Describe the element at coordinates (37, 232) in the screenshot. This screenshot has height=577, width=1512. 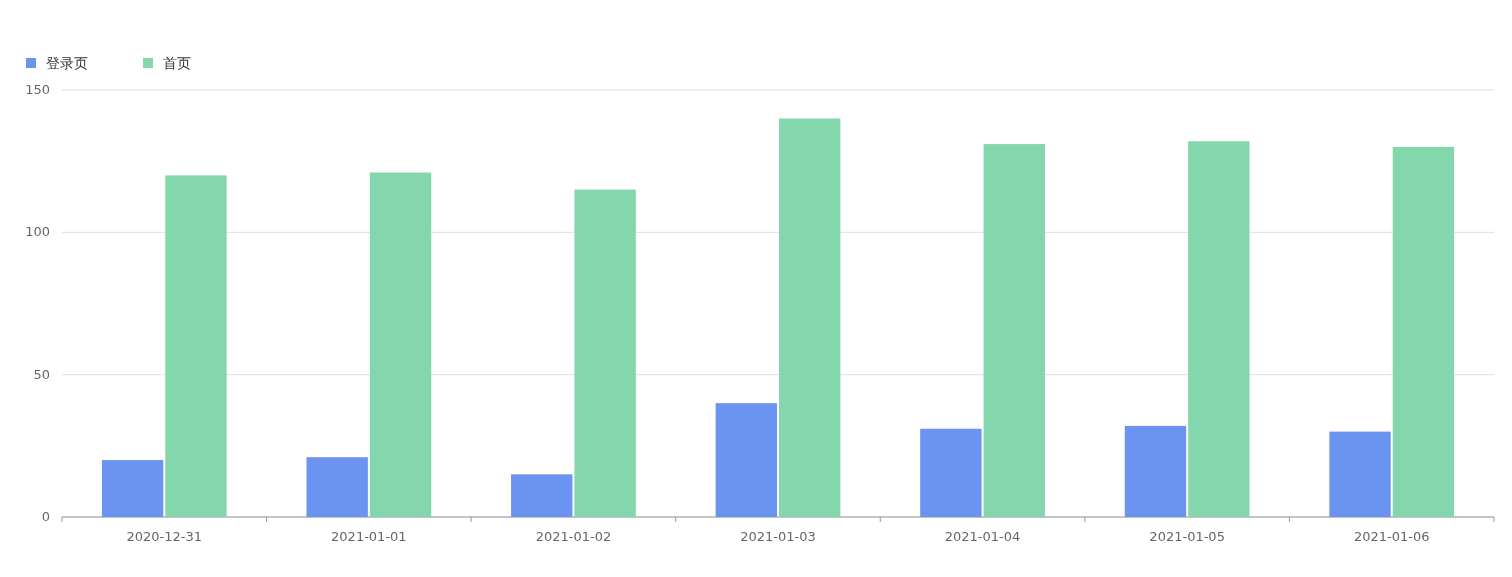
I see `y-tick-label: 100` at that location.